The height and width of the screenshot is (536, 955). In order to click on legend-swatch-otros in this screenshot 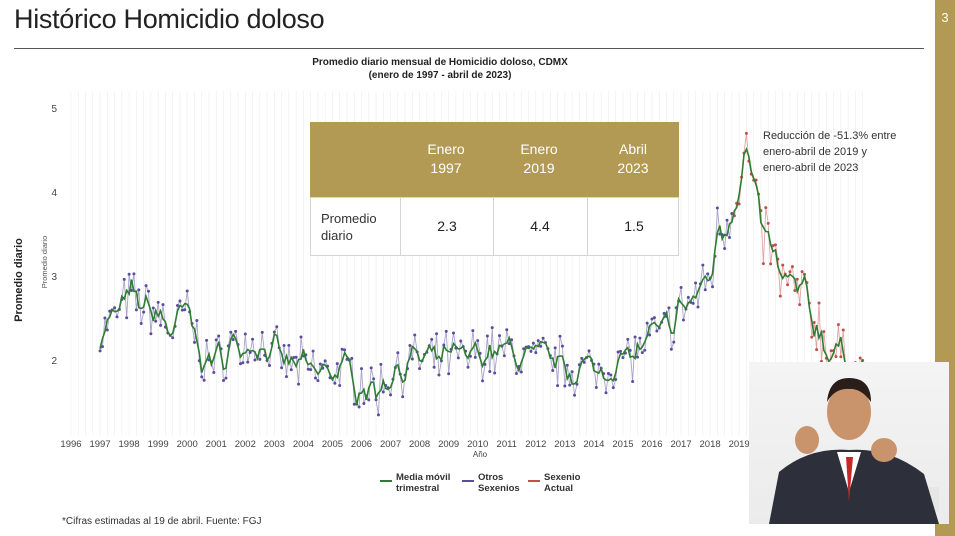, I will do `click(468, 481)`.